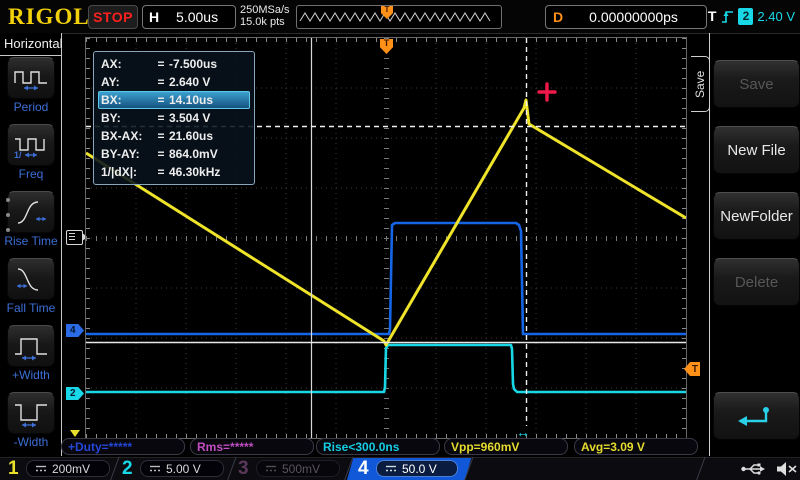 Image resolution: width=800 pixels, height=480 pixels. I want to click on back-button, so click(756, 416).